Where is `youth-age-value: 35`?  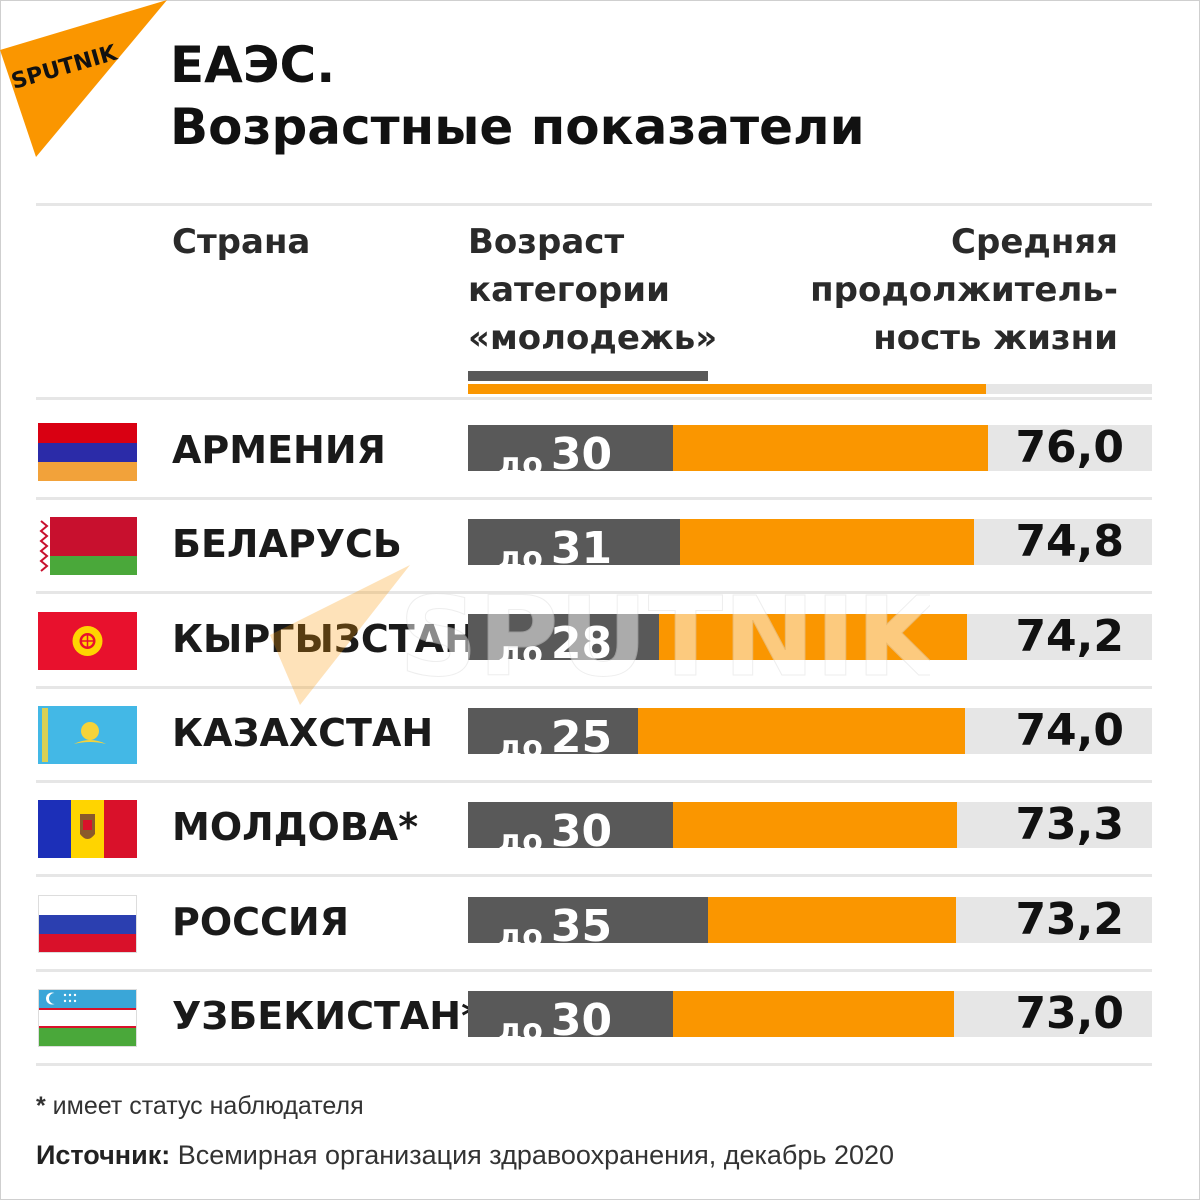
youth-age-value: 35 is located at coordinates (581, 926).